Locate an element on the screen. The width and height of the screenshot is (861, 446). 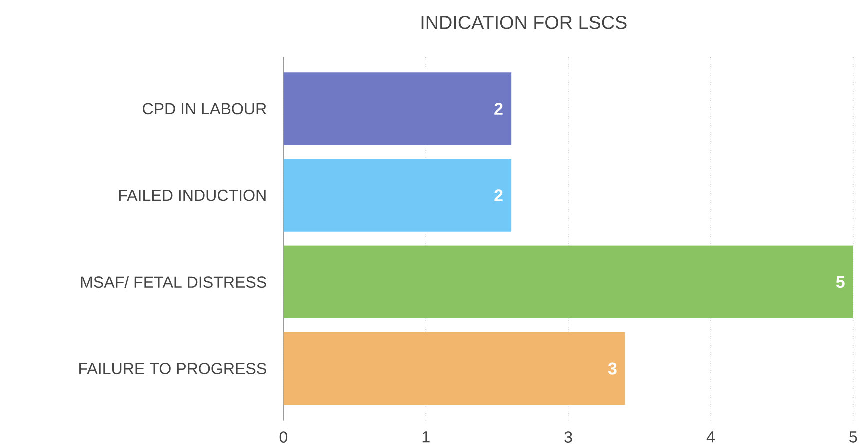
y-tick-label: CPD IN LABOUR is located at coordinates (204, 109).